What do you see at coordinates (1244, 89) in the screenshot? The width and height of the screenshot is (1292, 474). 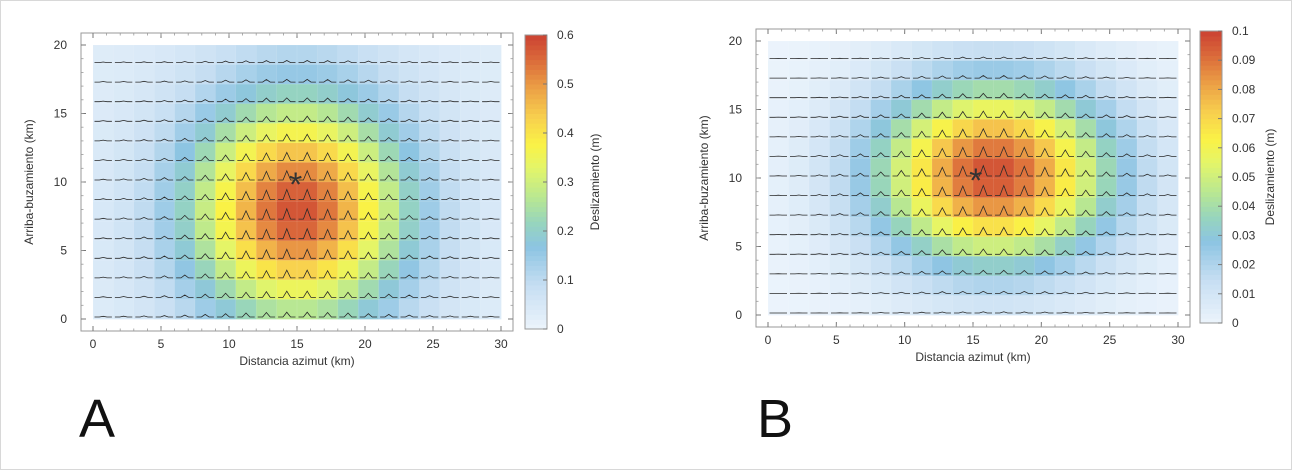 I see `colorbar-tick-label: 0.08` at bounding box center [1244, 89].